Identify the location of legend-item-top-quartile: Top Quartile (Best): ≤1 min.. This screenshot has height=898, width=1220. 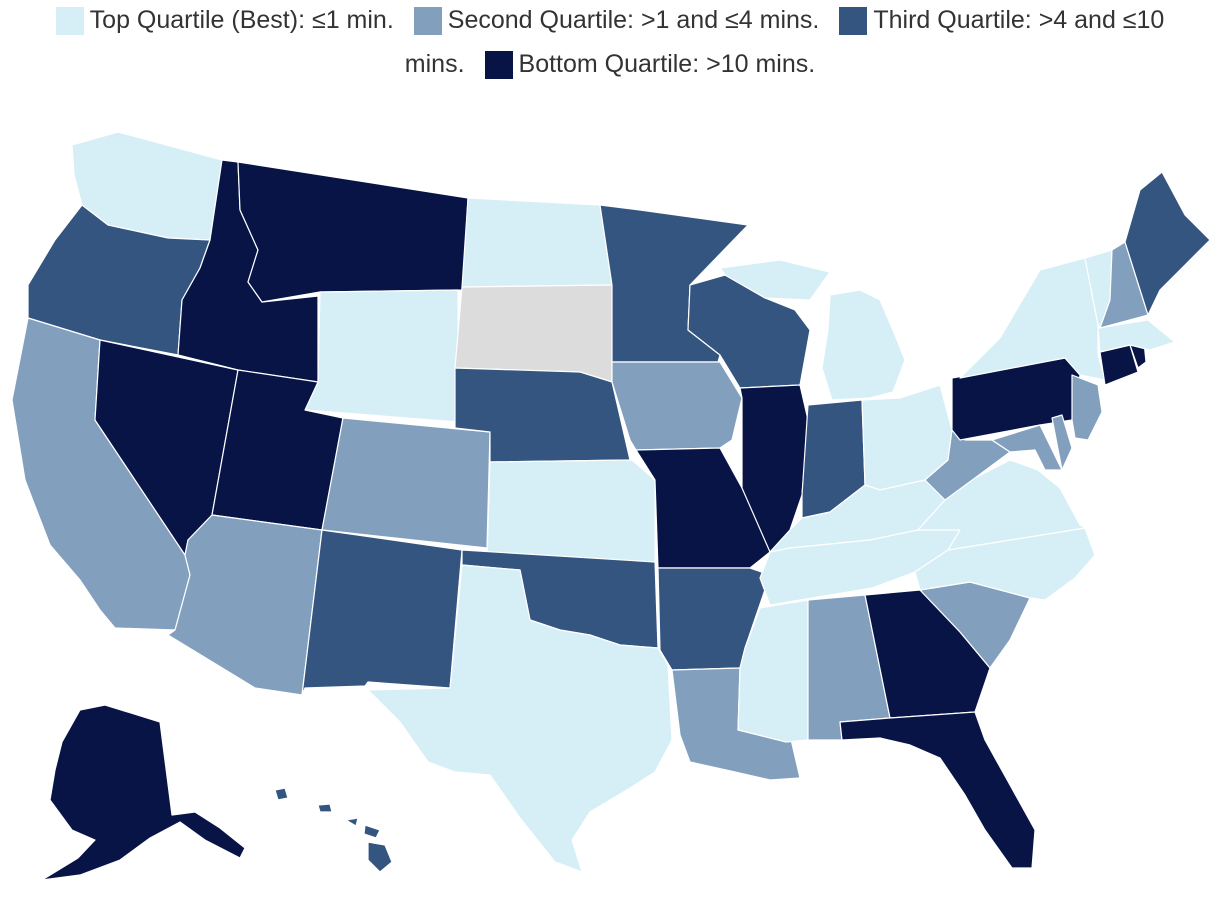
(224, 20).